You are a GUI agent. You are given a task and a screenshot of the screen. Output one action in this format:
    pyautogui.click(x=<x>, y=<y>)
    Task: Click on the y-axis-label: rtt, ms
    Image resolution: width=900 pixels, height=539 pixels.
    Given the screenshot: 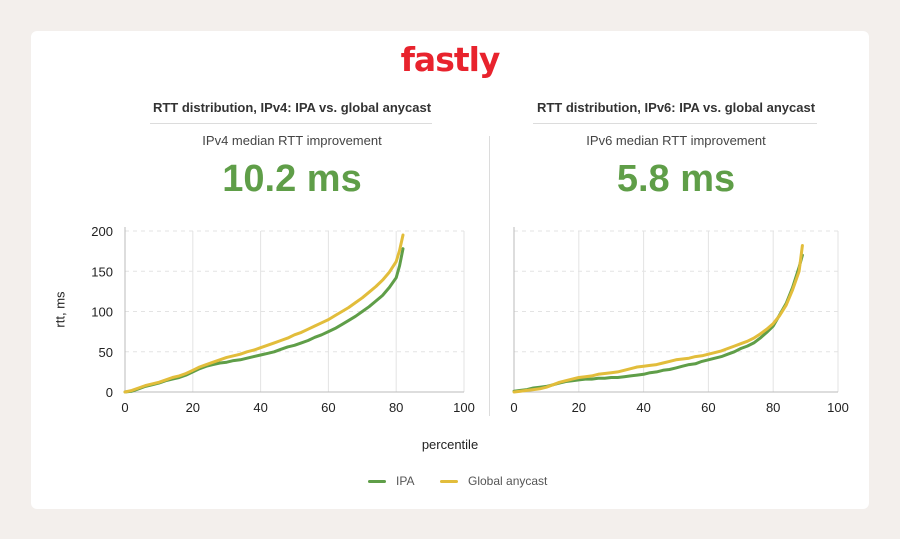 What is the action you would take?
    pyautogui.click(x=60, y=309)
    